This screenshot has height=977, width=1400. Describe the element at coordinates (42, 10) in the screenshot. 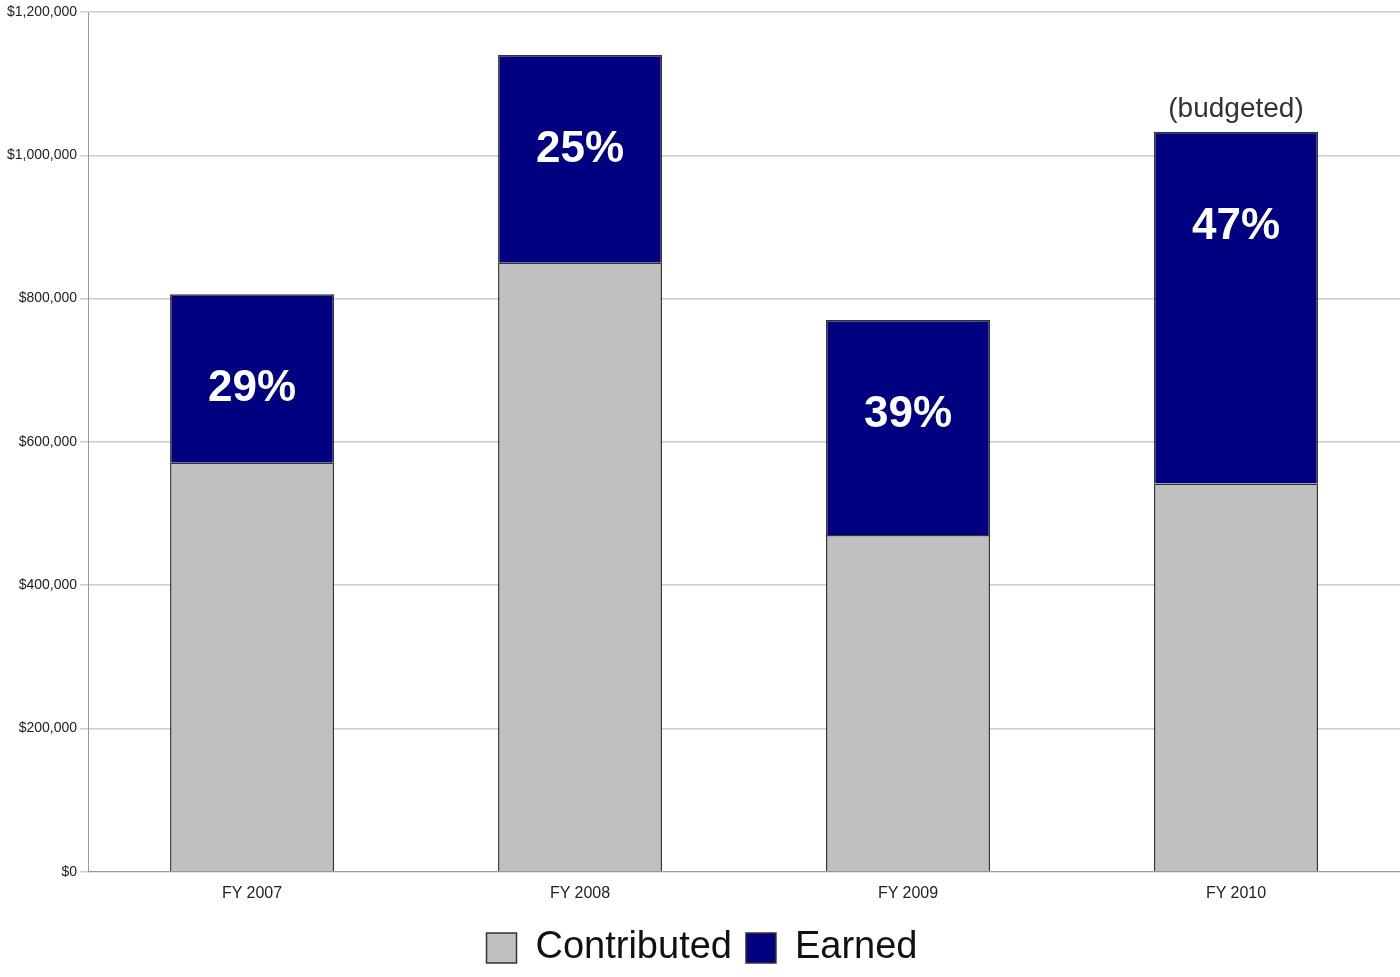

I see `y-tick-label: $1,200,000` at that location.